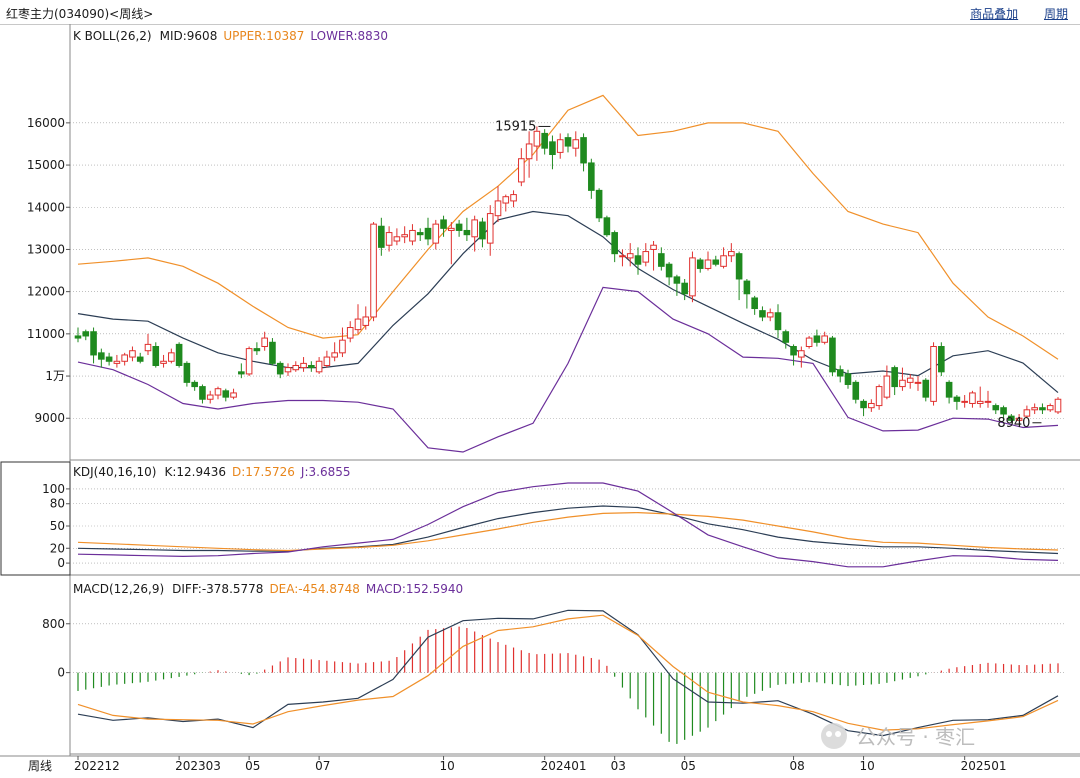 The height and width of the screenshot is (778, 1080). I want to click on indicator-label: K BOLL(26,2), so click(112, 36).